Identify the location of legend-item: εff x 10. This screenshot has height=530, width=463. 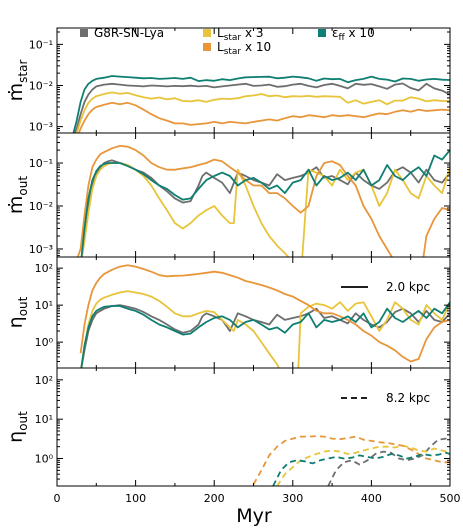
(346, 34).